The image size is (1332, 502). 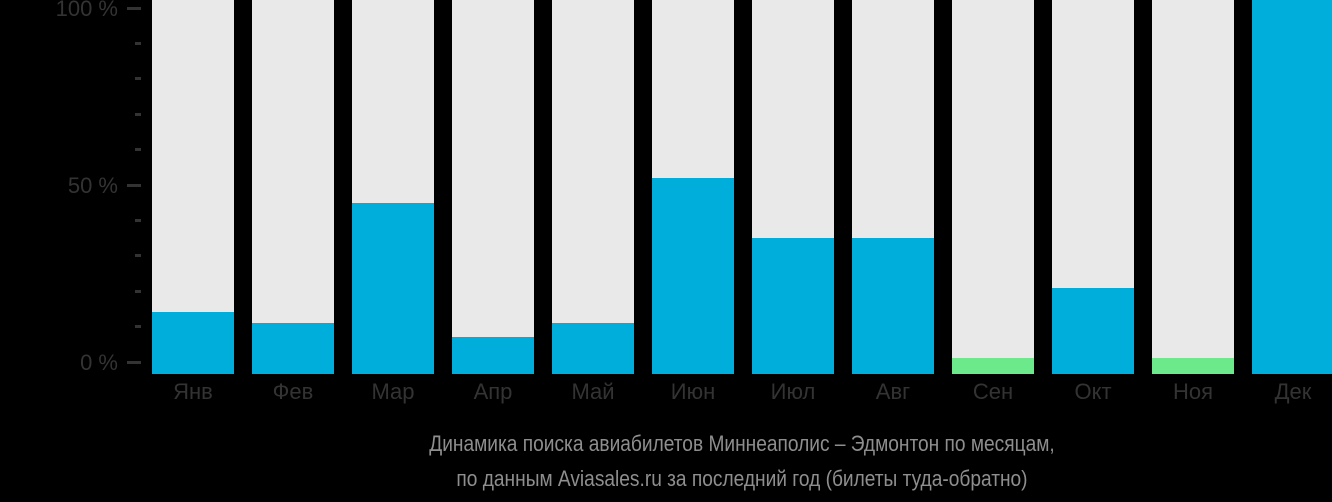 What do you see at coordinates (793, 391) in the screenshot?
I see `month-label-7: Июл` at bounding box center [793, 391].